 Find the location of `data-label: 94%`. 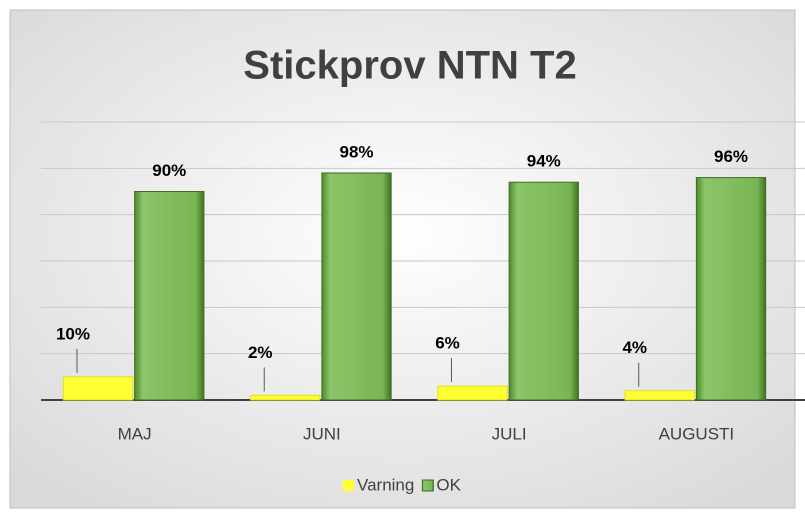

data-label: 94% is located at coordinates (544, 161).